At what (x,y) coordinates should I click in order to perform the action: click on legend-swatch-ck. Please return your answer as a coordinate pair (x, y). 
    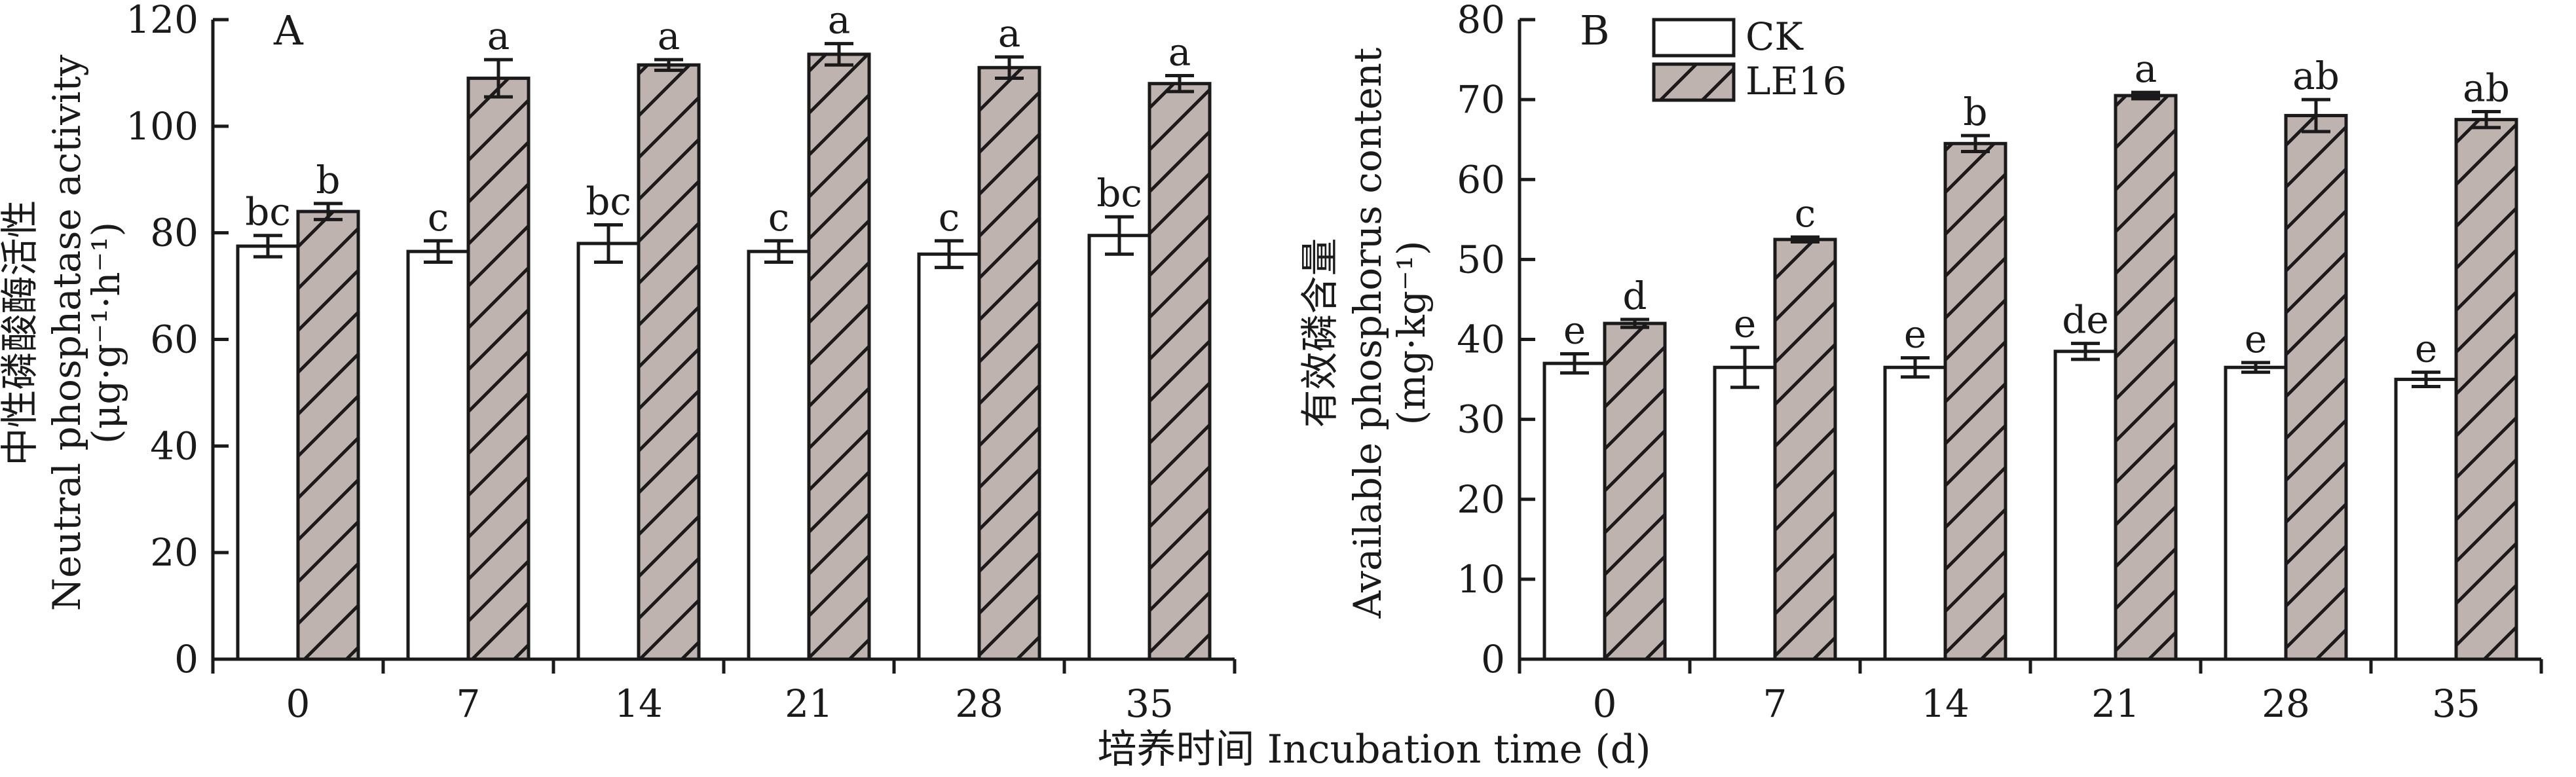
    Looking at the image, I should click on (1694, 38).